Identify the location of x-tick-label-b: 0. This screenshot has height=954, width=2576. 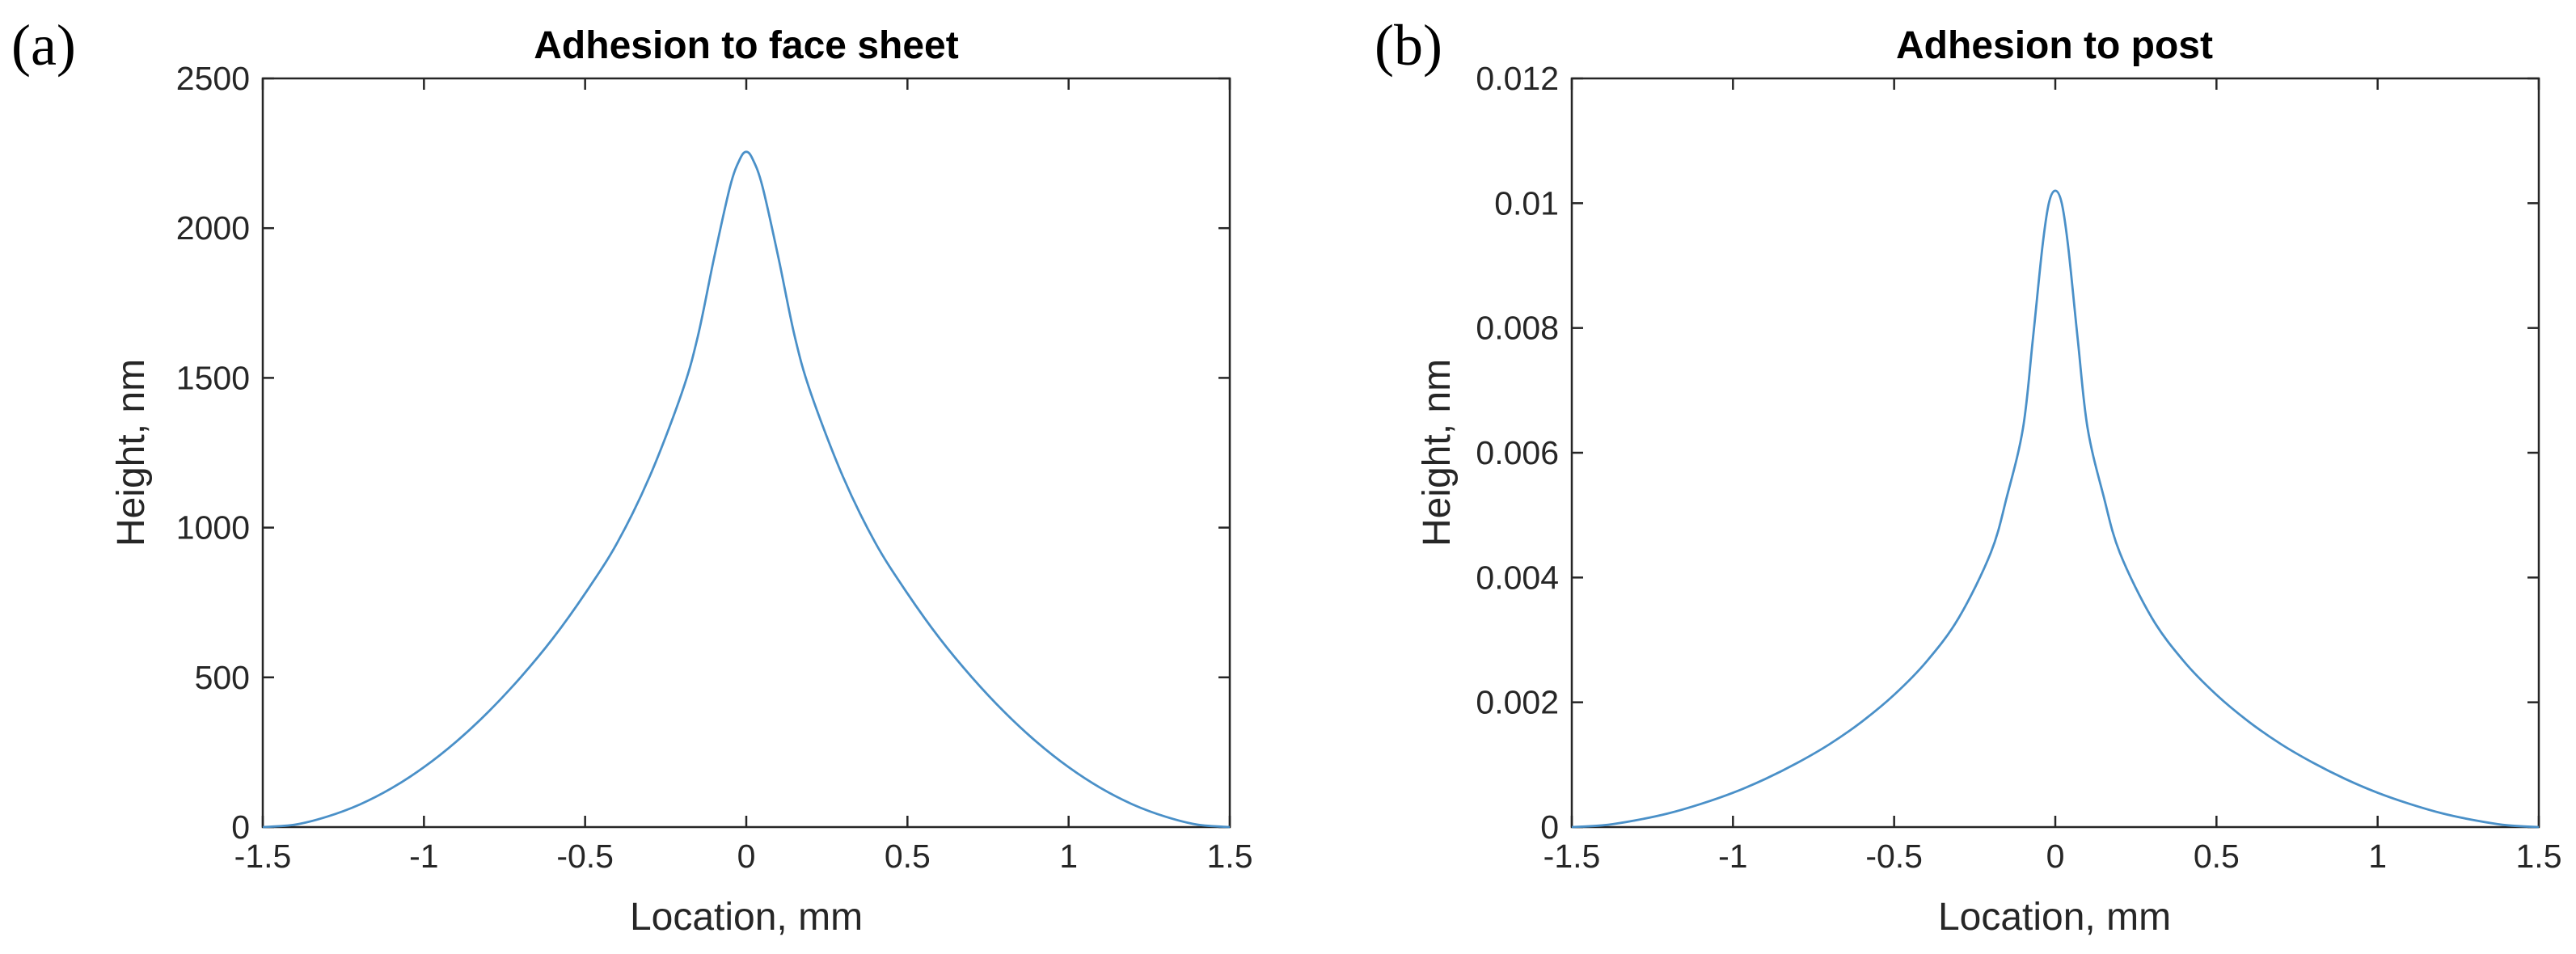
(2055, 856).